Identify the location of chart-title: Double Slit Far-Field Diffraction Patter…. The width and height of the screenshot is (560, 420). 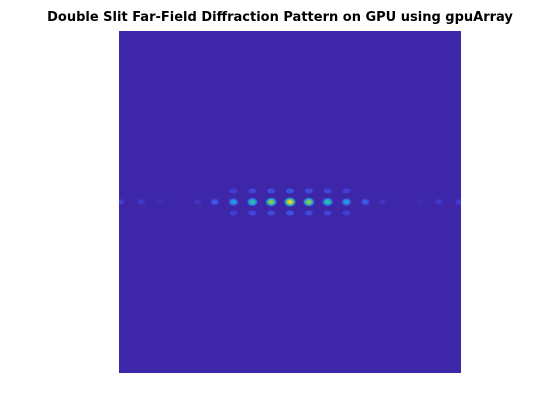
(280, 17).